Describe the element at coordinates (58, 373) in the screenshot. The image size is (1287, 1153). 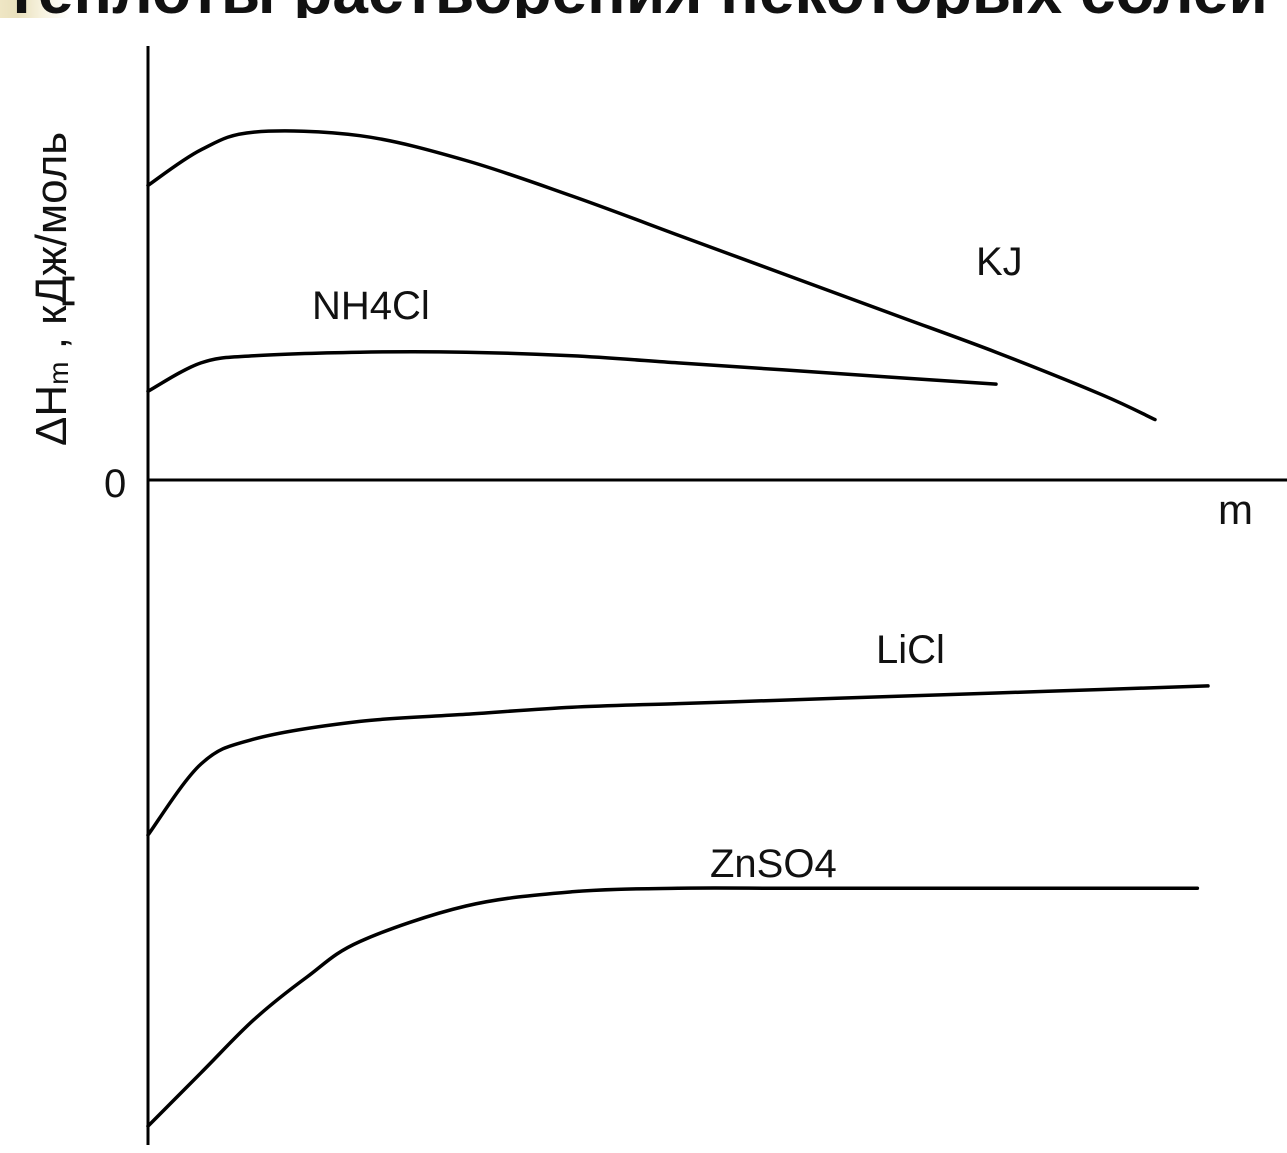
I see `y-axis-label-subscript: m` at that location.